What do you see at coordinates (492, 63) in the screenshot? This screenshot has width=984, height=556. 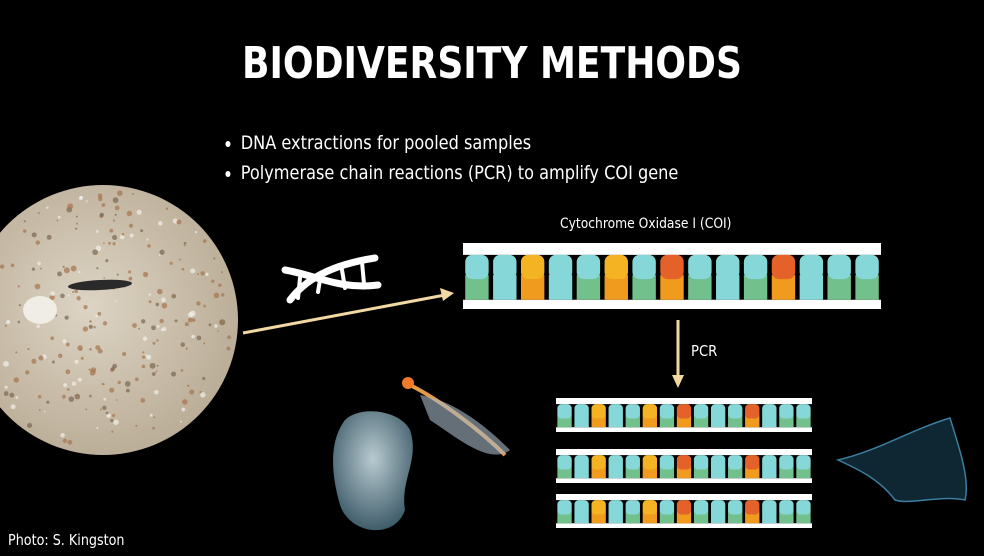 I see `title: BIODIVERSITY METHODS` at bounding box center [492, 63].